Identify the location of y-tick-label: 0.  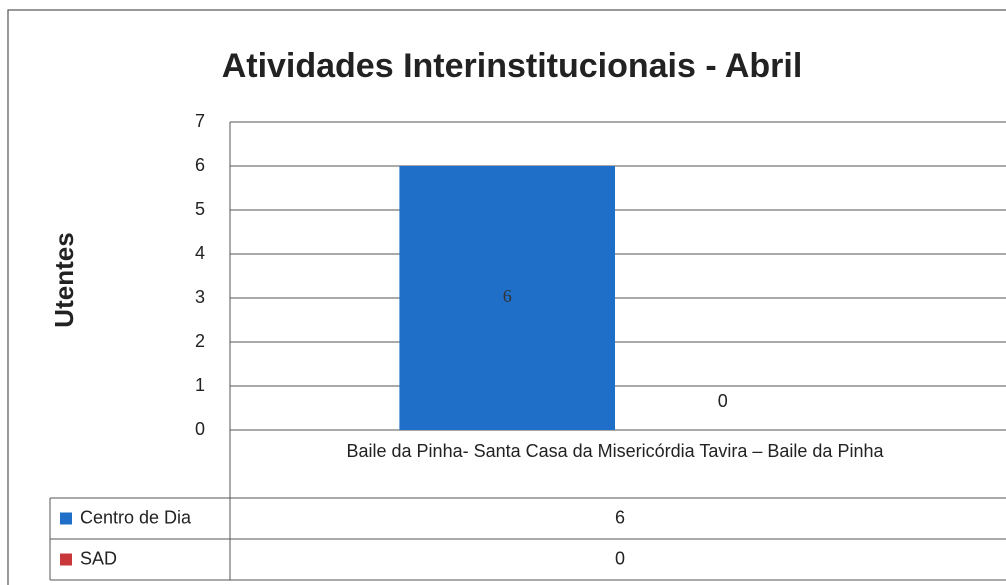
(200, 429).